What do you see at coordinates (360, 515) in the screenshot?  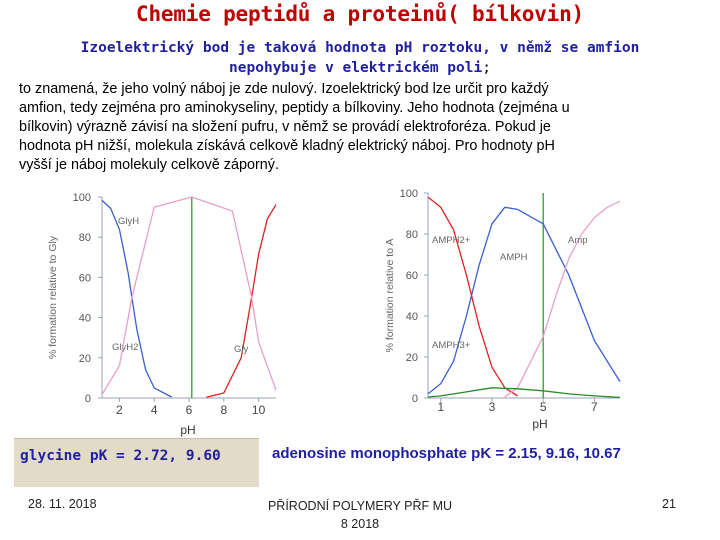 I see `footer-course: PŘÍRODNÍ POLYMERY PŘF MU 8 2018` at bounding box center [360, 515].